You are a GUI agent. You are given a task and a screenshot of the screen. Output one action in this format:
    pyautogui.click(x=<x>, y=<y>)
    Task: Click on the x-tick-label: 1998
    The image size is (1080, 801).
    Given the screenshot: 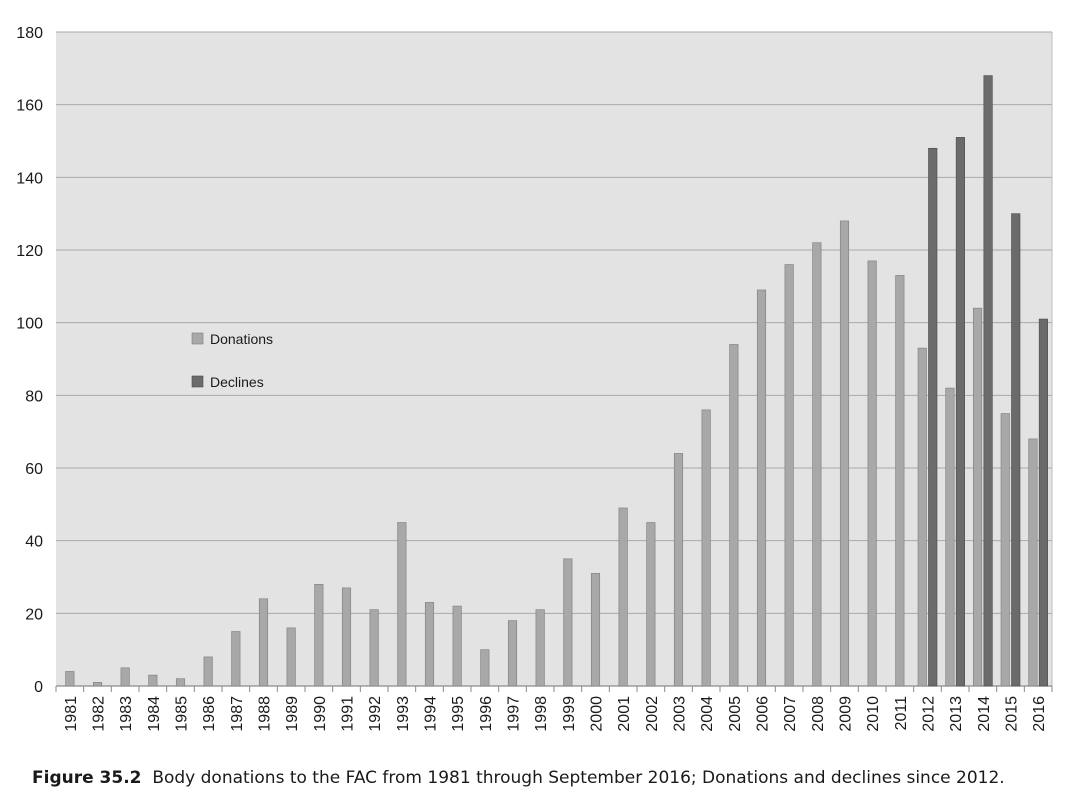 What is the action you would take?
    pyautogui.click(x=541, y=714)
    